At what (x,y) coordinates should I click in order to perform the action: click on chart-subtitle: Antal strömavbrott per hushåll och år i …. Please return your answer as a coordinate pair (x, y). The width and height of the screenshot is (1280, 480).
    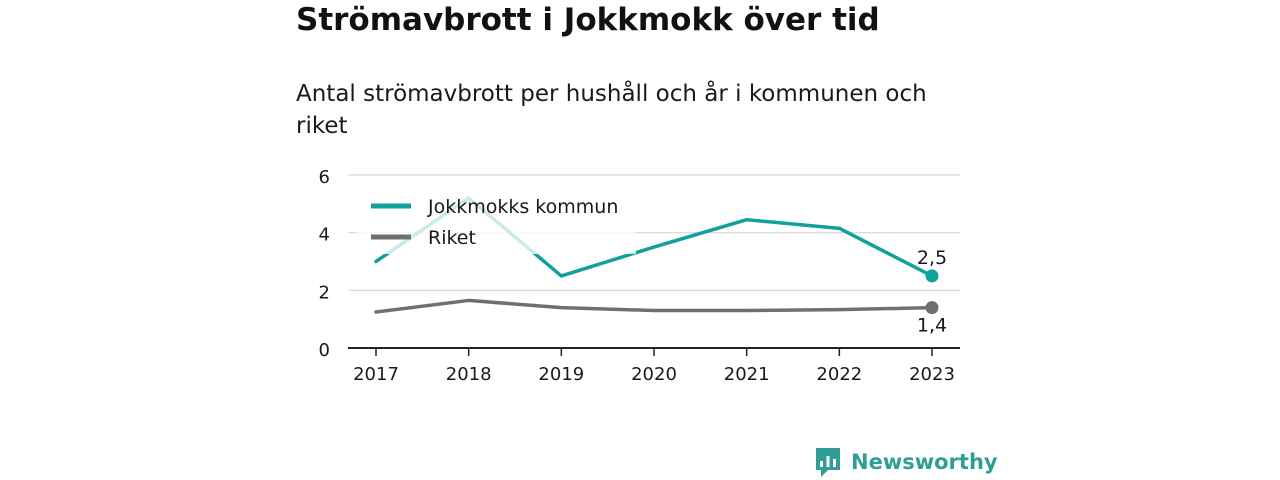
    Looking at the image, I should click on (611, 110).